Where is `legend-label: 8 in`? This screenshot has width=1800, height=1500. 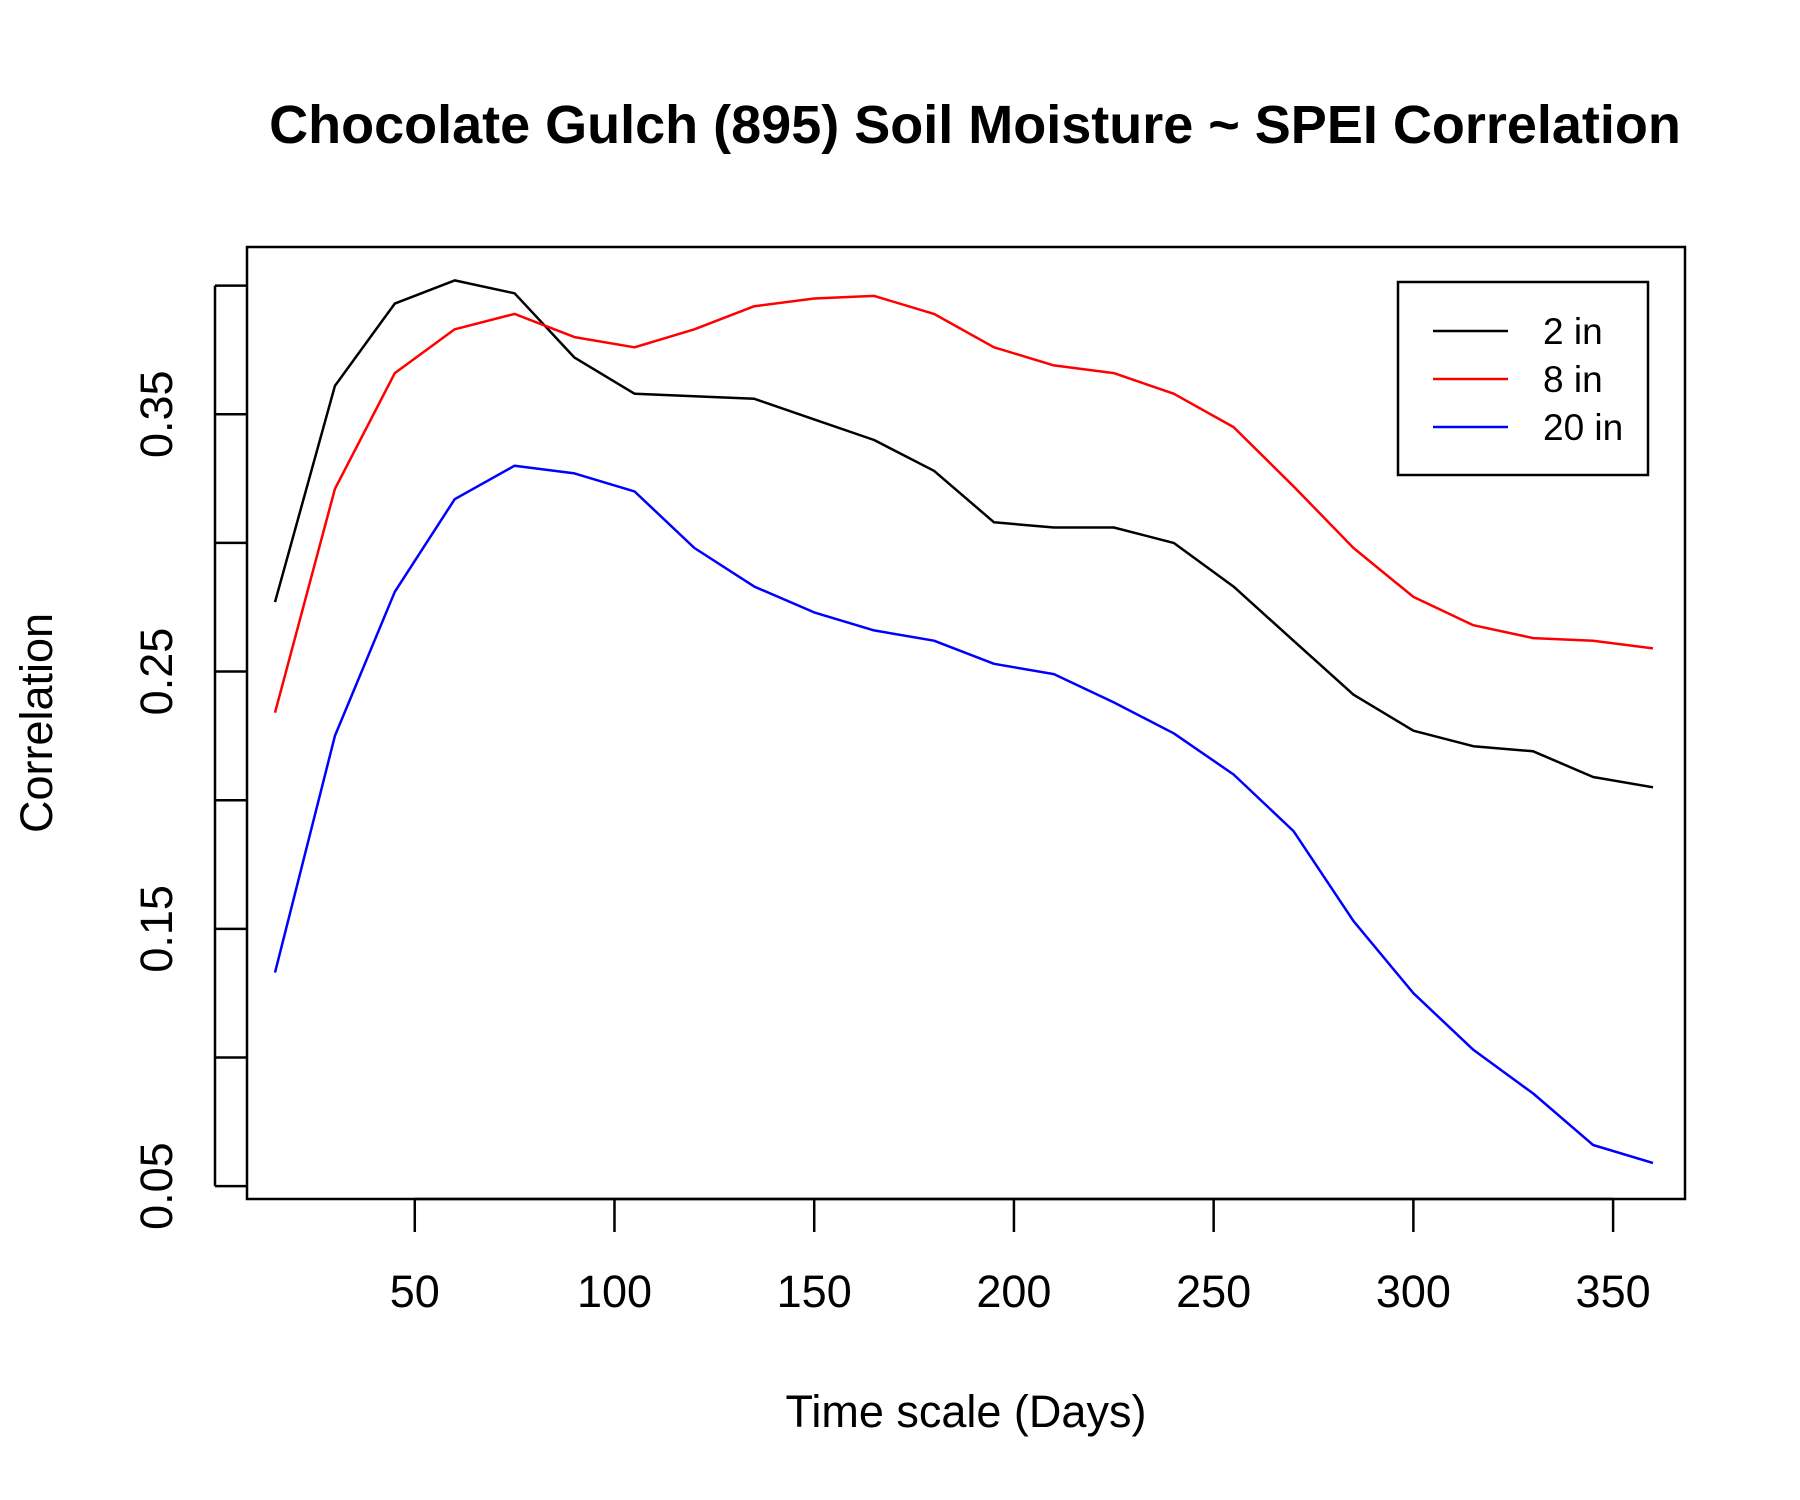 legend-label: 8 in is located at coordinates (1573, 379).